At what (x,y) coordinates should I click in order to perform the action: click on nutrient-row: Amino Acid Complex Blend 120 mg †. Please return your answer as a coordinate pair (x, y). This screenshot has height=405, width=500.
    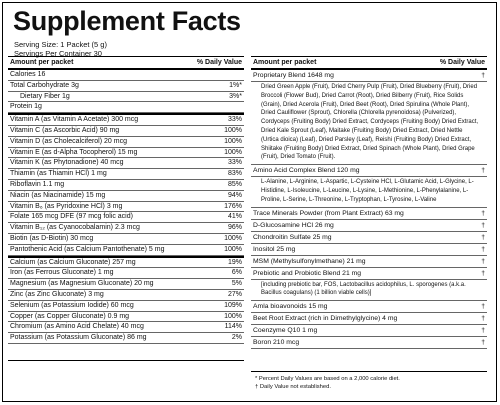
    Looking at the image, I should click on (369, 171).